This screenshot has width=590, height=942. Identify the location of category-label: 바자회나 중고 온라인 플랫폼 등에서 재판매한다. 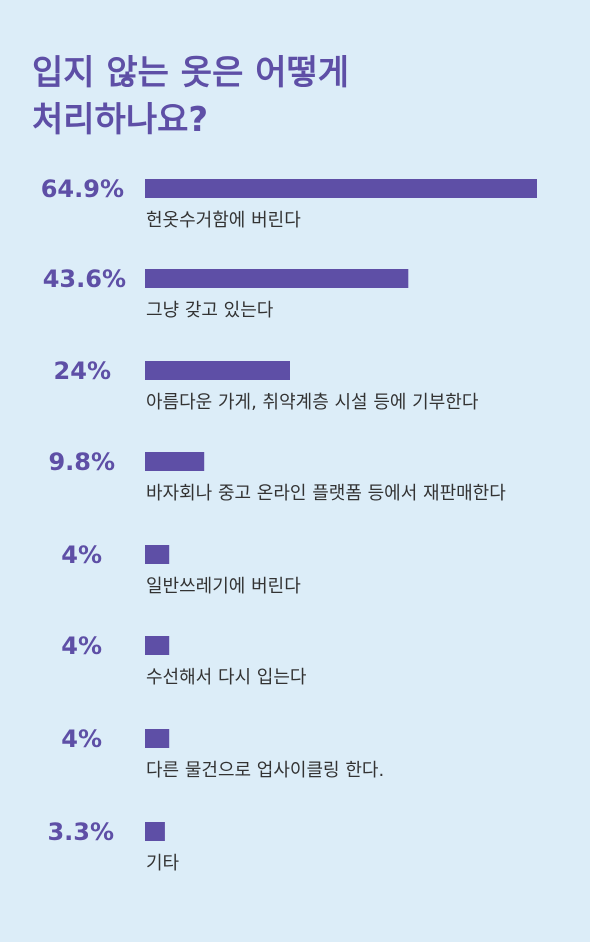
(326, 493).